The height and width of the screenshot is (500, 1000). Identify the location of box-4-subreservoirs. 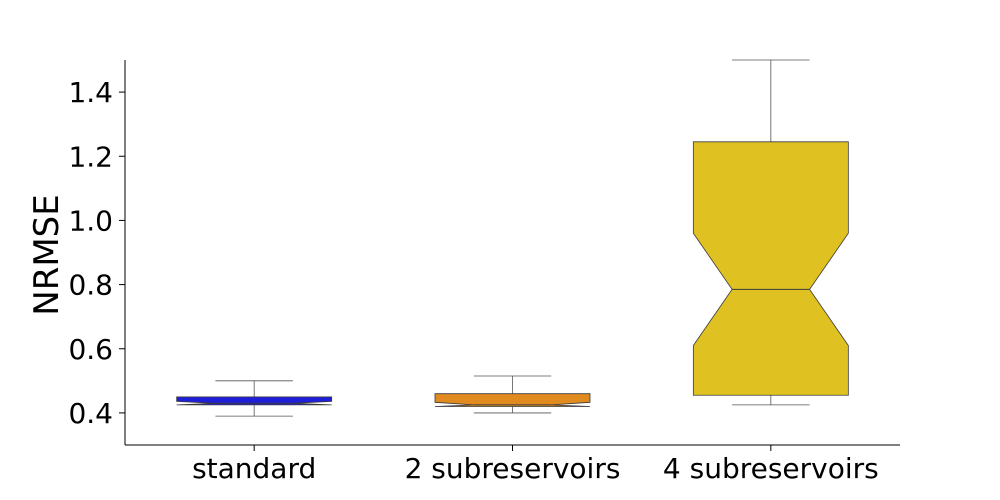
(770, 232).